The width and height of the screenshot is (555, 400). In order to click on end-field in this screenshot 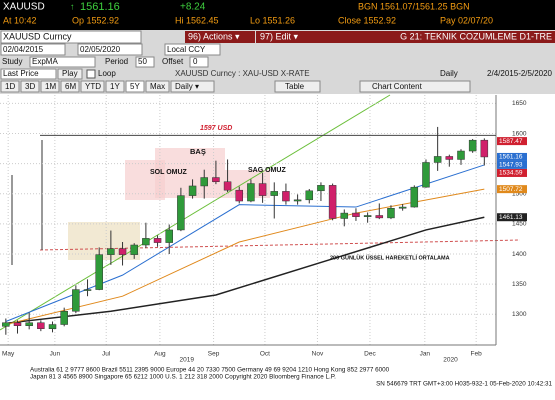, I will do `click(110, 49)`.